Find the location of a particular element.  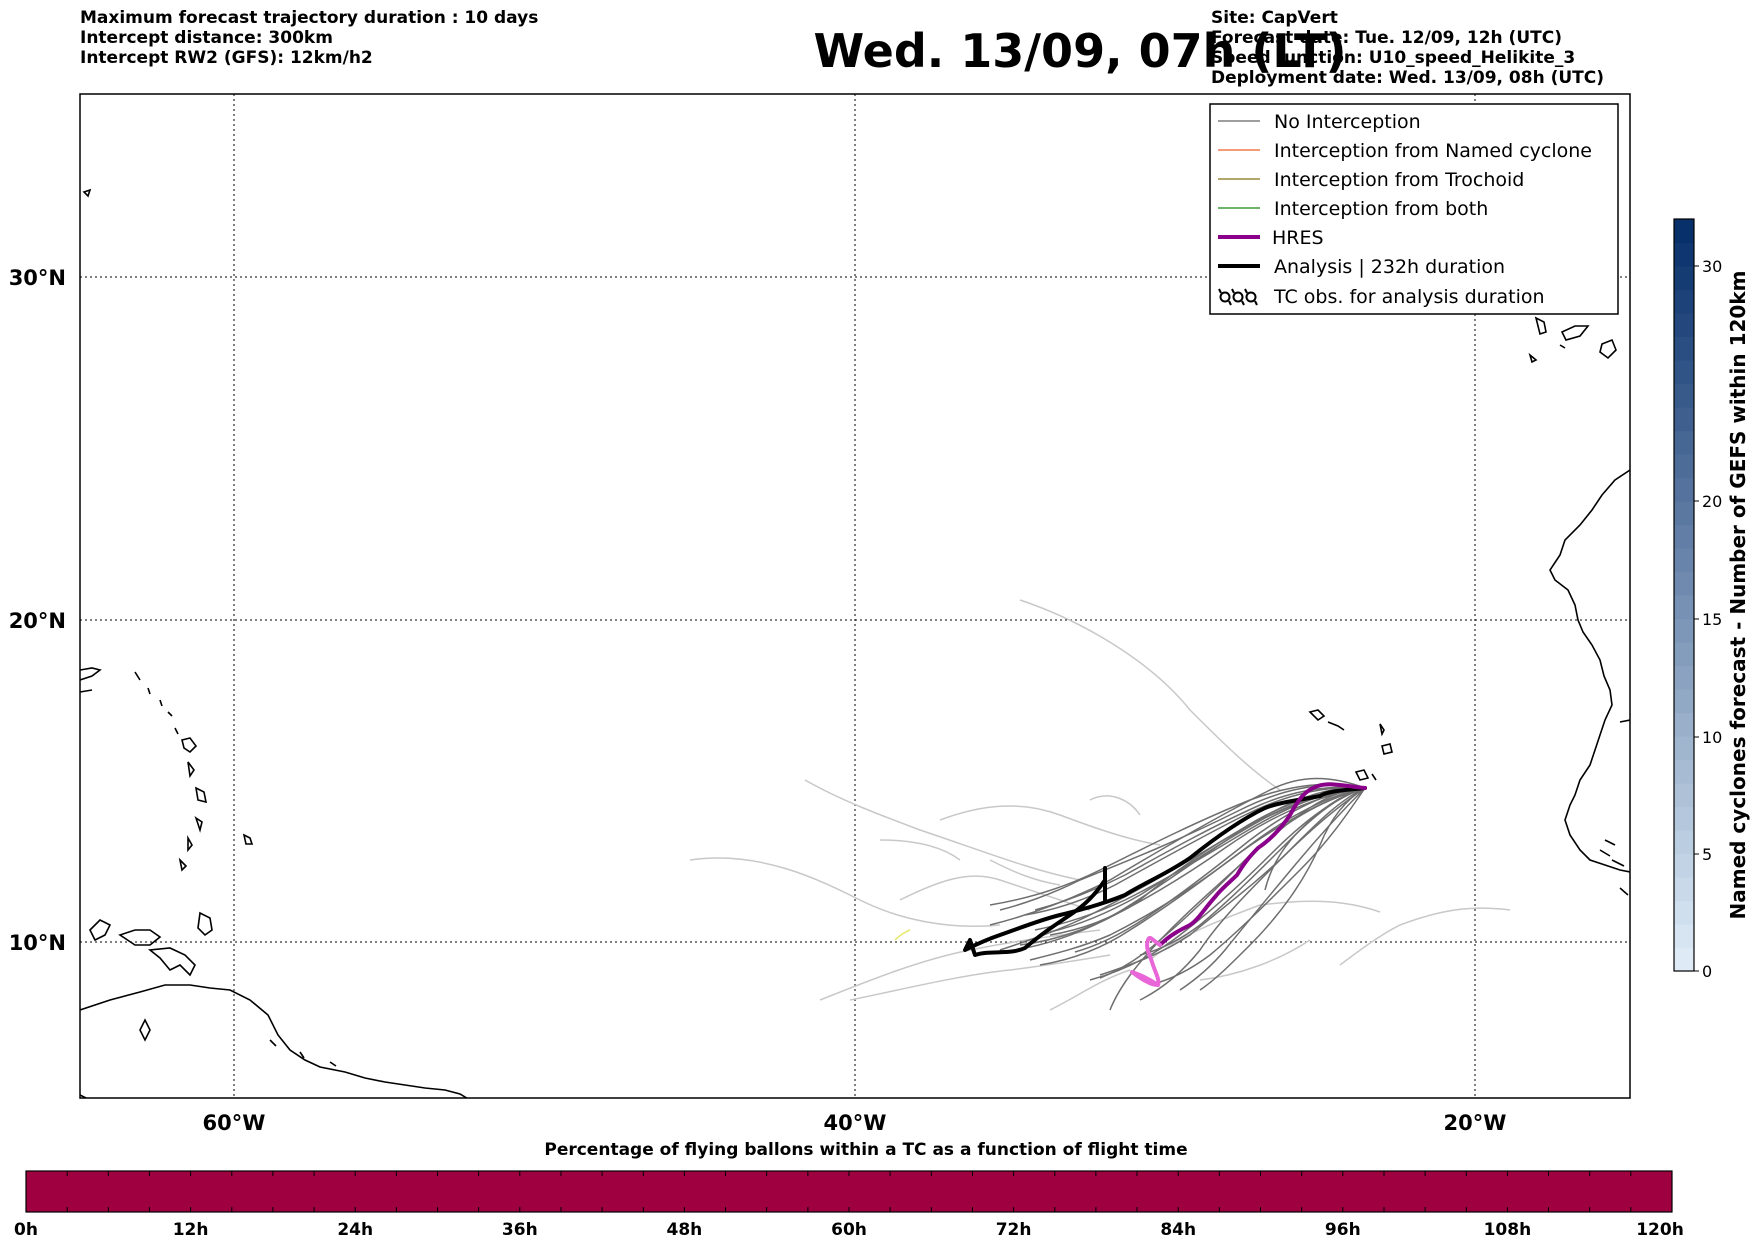

coast-bissau-fragments is located at coordinates (1612, 853).